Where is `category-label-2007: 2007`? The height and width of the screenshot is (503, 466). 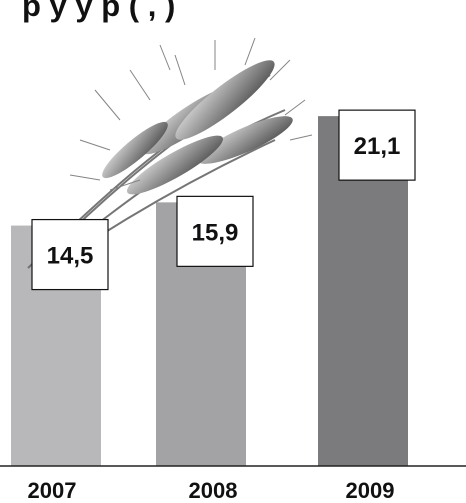 category-label-2007: 2007 is located at coordinates (52, 490).